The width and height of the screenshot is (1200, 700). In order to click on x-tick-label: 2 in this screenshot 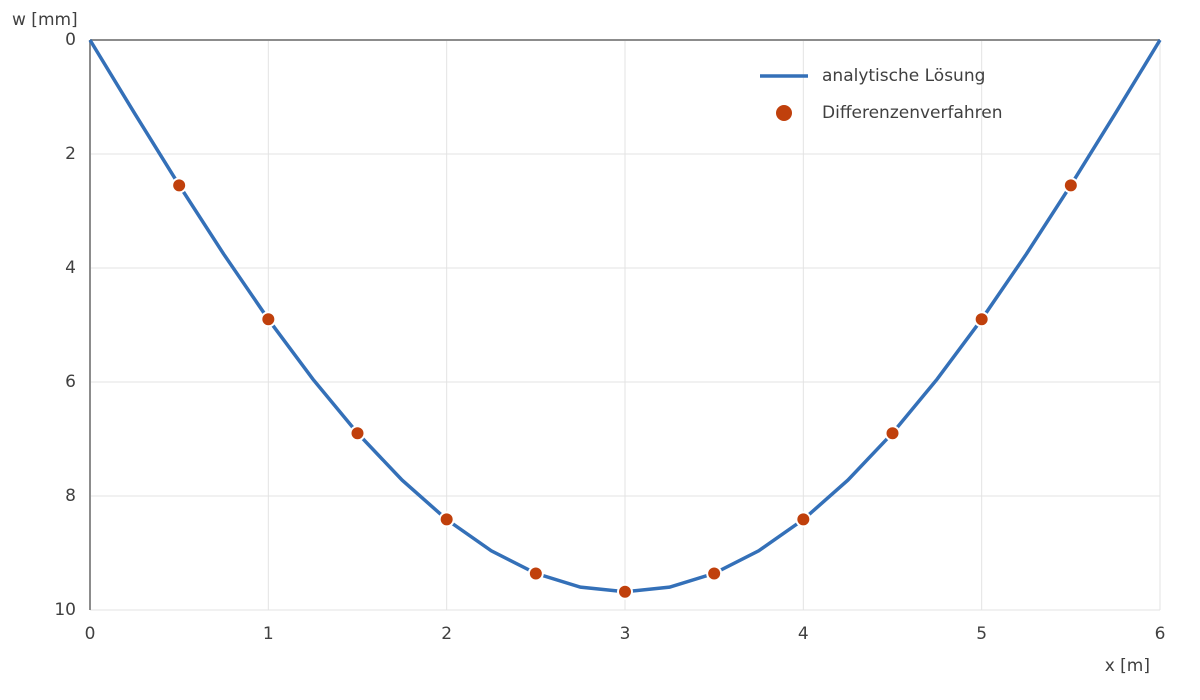, I will do `click(446, 634)`.